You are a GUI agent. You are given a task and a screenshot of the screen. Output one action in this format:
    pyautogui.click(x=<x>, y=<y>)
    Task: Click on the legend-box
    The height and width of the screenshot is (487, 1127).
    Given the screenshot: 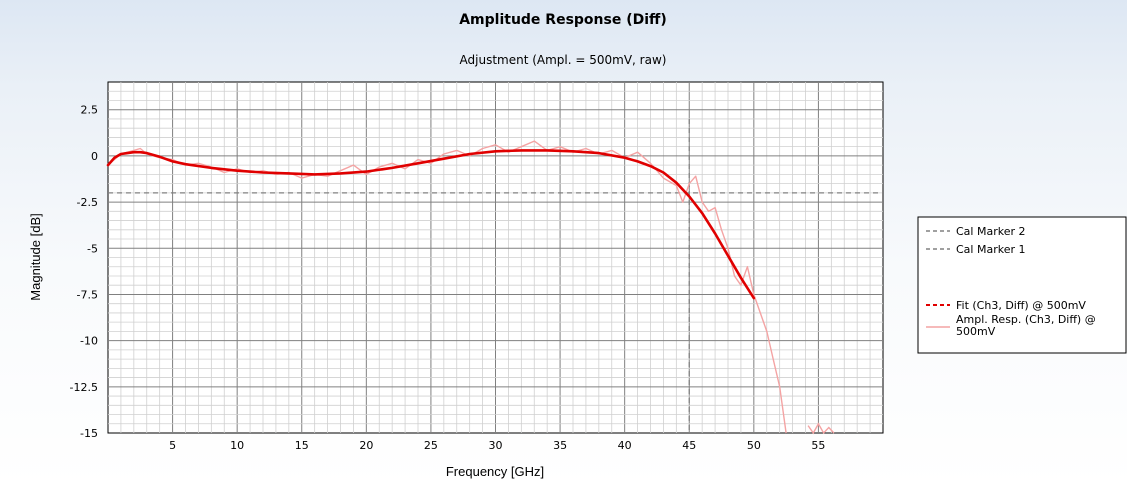 What is the action you would take?
    pyautogui.click(x=1022, y=285)
    